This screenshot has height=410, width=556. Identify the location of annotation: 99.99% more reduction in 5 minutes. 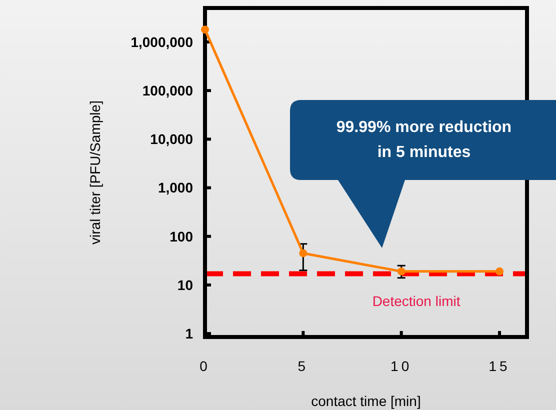
(424, 140).